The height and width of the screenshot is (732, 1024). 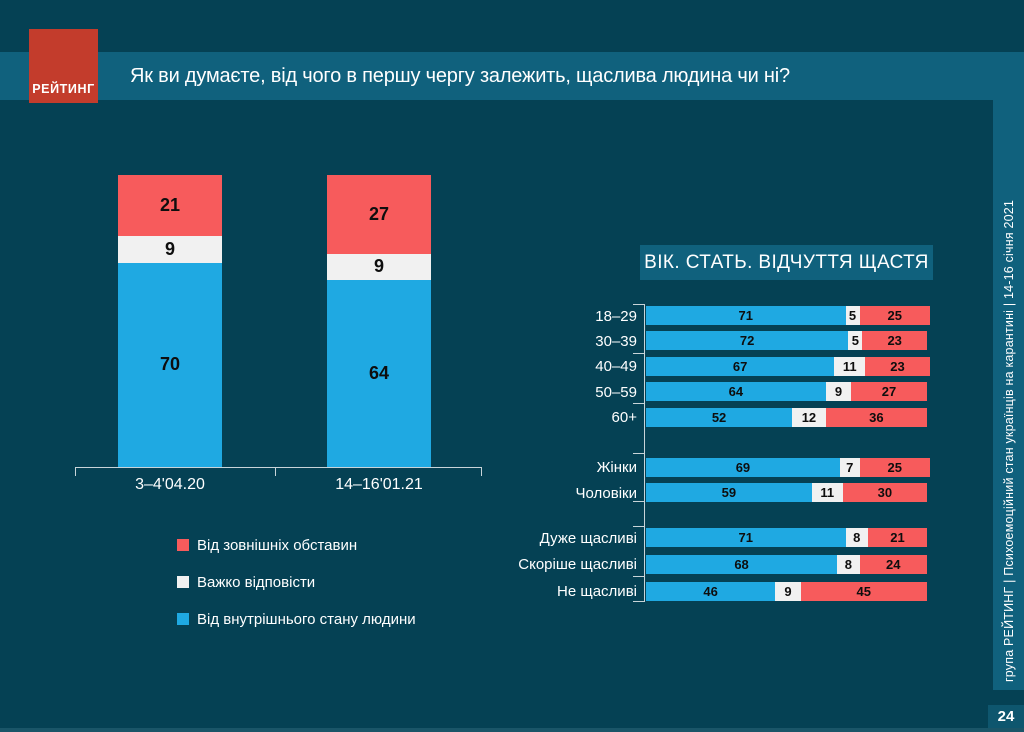 I want to click on row-label: Скоріше щасливі, so click(x=577, y=565).